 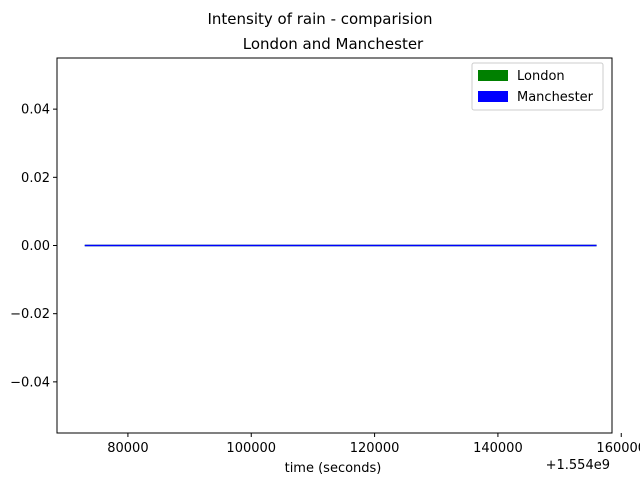 I want to click on y-tick-label: 0.04, so click(x=35, y=110).